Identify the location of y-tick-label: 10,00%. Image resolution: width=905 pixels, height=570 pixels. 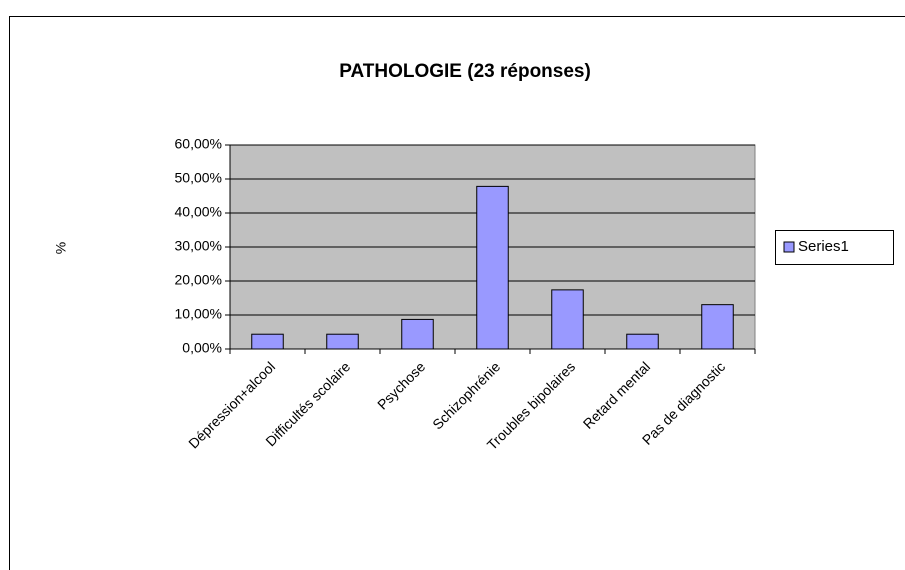
(198, 314).